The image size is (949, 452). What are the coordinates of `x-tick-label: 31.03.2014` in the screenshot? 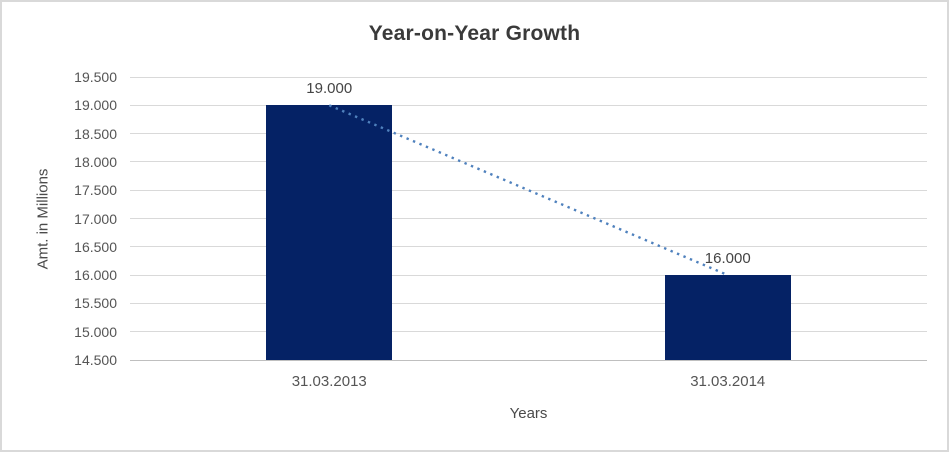 It's located at (728, 381).